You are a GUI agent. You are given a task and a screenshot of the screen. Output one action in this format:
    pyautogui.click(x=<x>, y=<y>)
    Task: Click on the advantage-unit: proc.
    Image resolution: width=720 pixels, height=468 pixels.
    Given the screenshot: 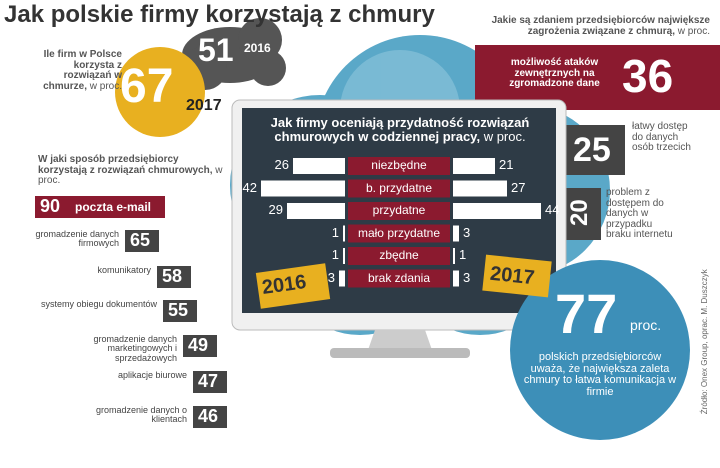 What is the action you would take?
    pyautogui.click(x=646, y=325)
    